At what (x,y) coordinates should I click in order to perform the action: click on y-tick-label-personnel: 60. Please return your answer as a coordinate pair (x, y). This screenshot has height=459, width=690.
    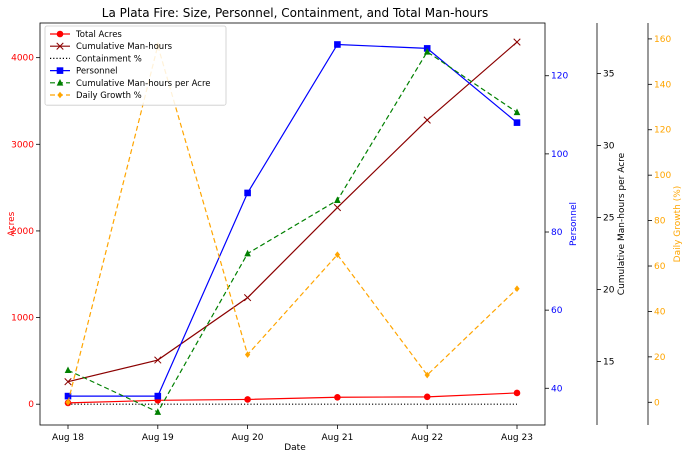
    Looking at the image, I should click on (557, 311).